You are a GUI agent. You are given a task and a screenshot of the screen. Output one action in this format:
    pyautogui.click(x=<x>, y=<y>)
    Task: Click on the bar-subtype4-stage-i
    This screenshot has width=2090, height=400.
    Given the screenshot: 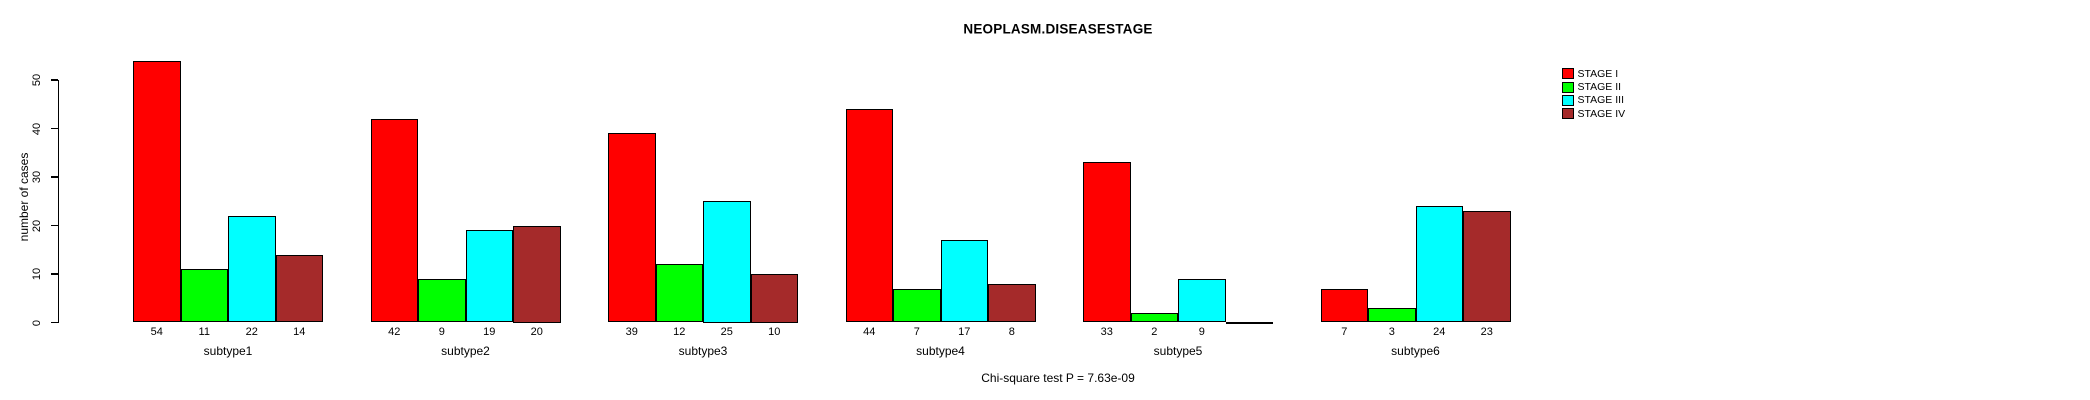 What is the action you would take?
    pyautogui.click(x=869, y=216)
    